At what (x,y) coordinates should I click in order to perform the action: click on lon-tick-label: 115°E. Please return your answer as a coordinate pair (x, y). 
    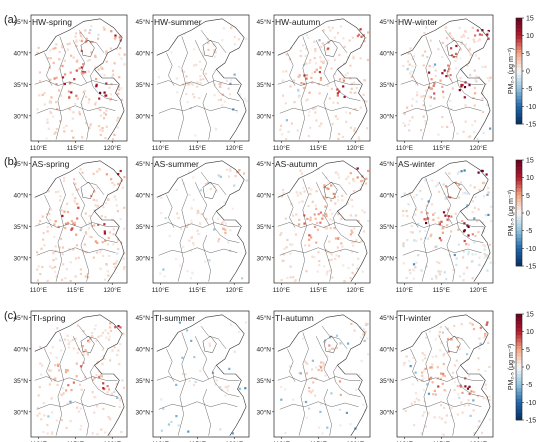
    Looking at the image, I should click on (442, 148).